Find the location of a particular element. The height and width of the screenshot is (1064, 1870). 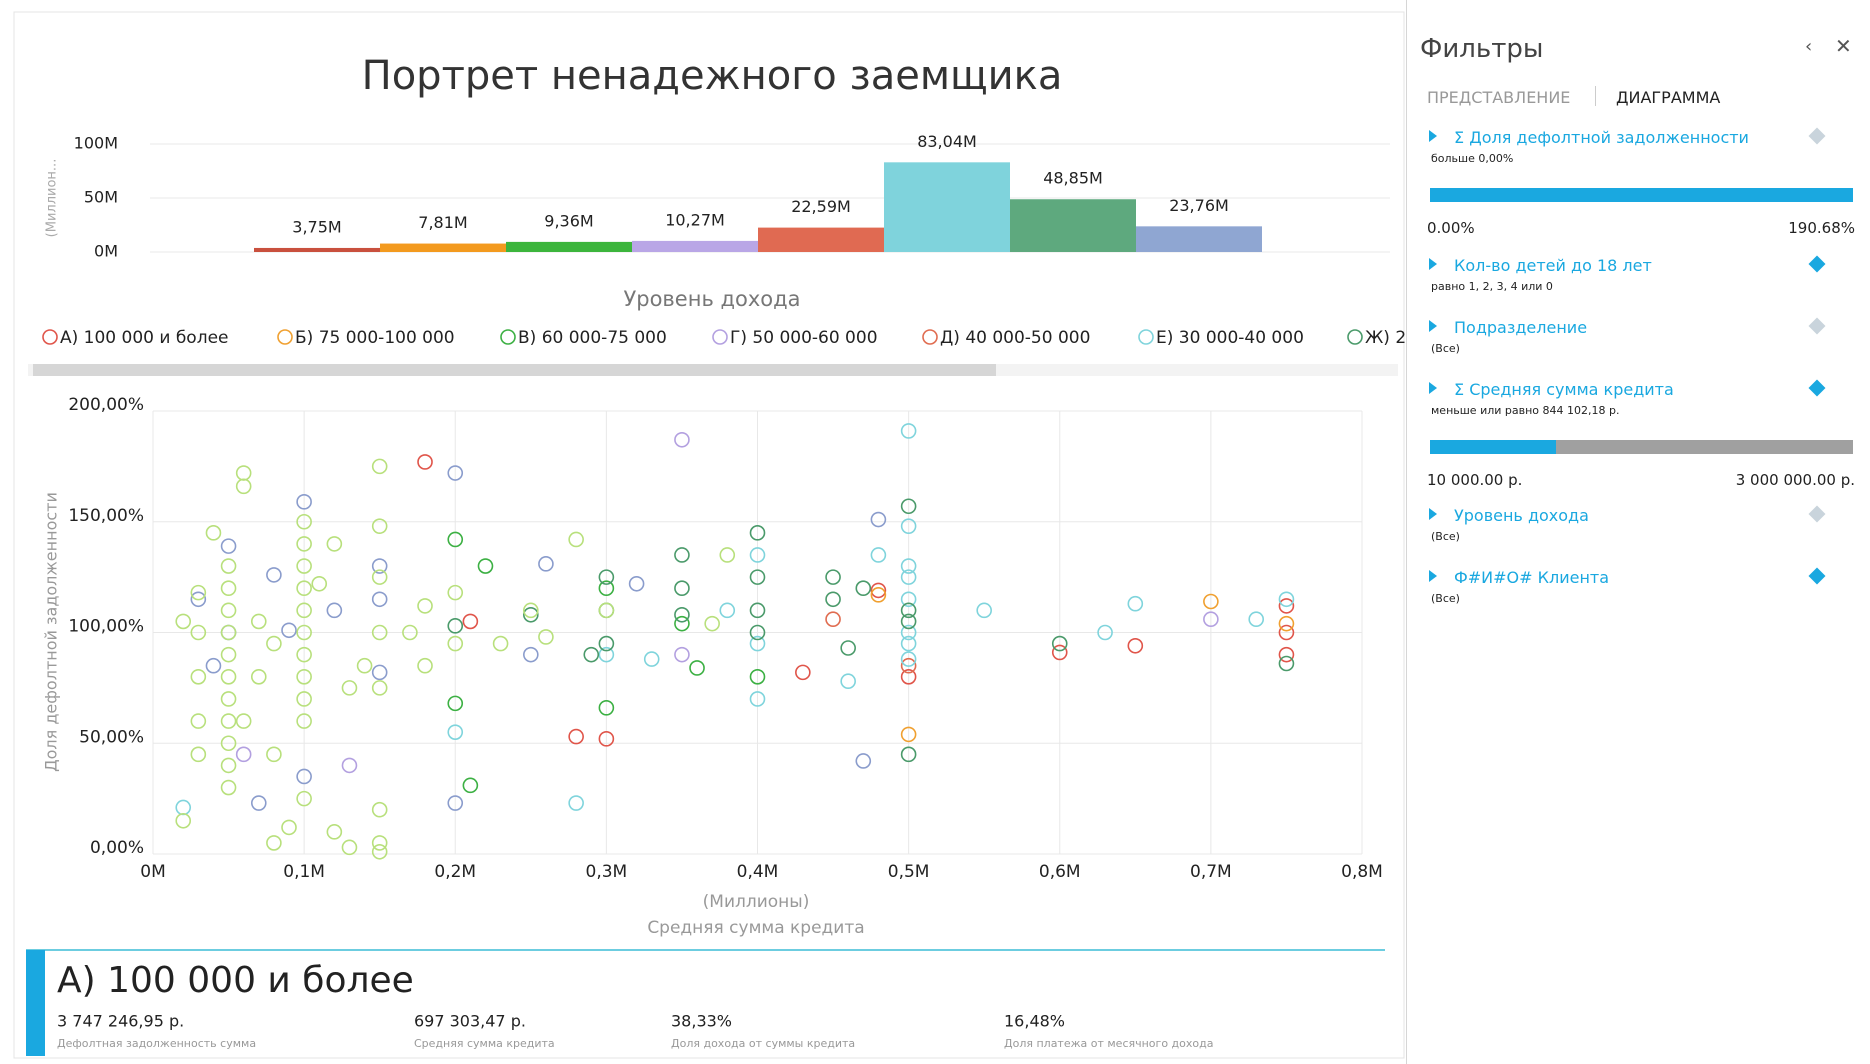

filter-label: Σ Доля дефолтной задолженности is located at coordinates (1601, 137).